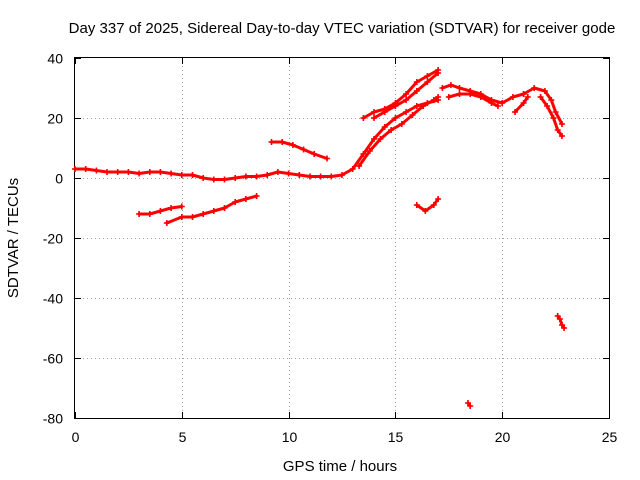  Describe the element at coordinates (53, 239) in the screenshot. I see `y-tick-label: -20` at that location.